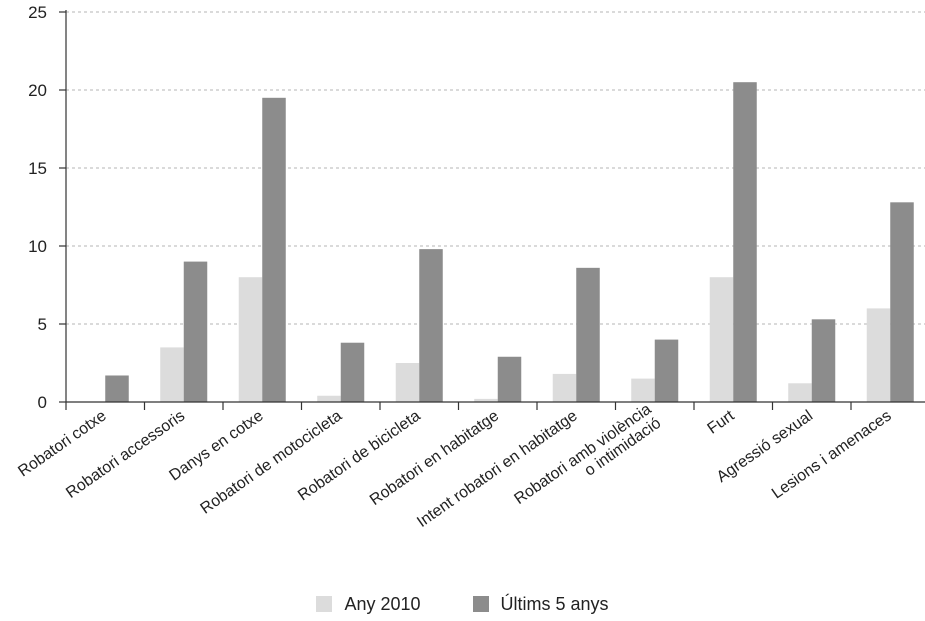 This screenshot has width=925, height=621. Describe the element at coordinates (407, 382) in the screenshot. I see `bar-any-2010-robatori-de-bicicleta` at that location.